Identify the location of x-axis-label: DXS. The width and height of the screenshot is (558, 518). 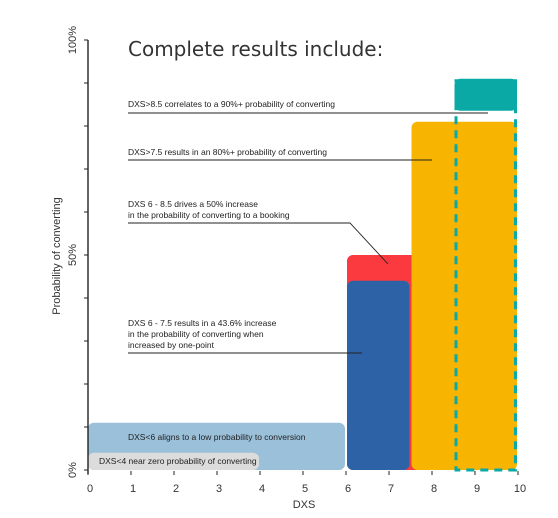
(304, 505).